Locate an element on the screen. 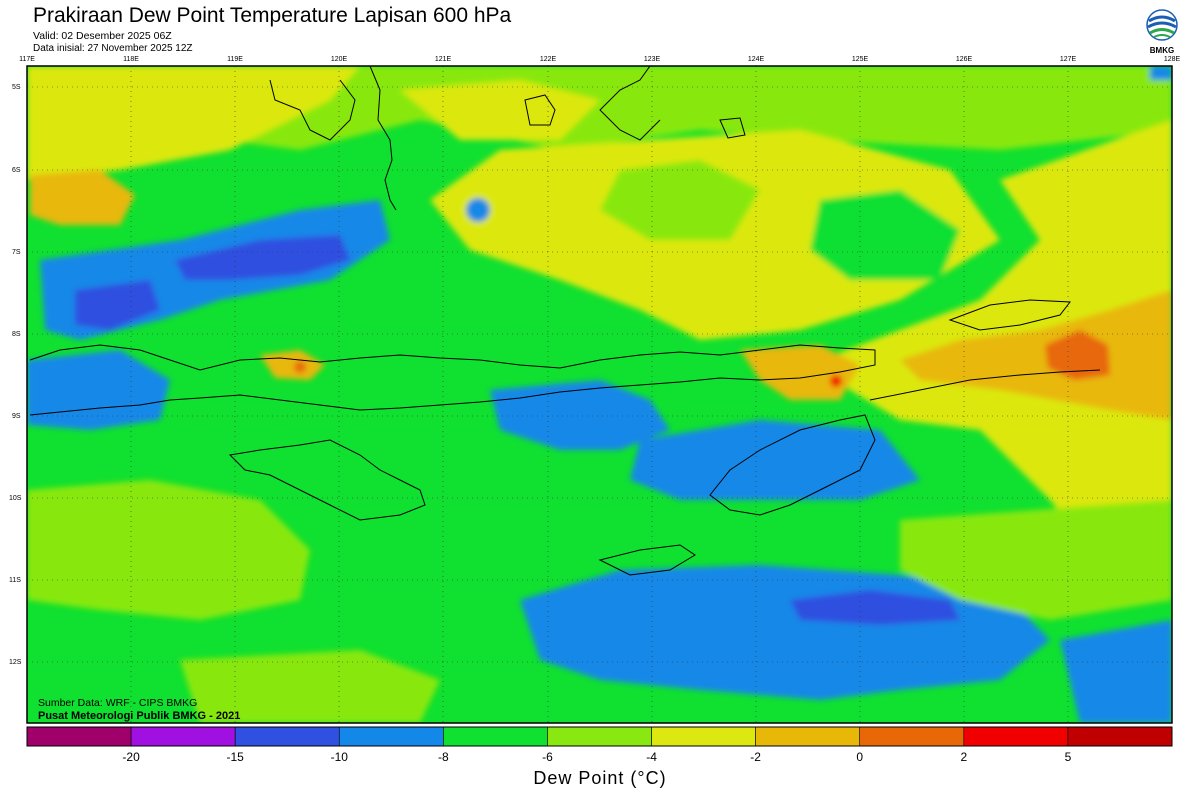 This screenshot has width=1200, height=800. lat-label: 6S is located at coordinates (16, 170).